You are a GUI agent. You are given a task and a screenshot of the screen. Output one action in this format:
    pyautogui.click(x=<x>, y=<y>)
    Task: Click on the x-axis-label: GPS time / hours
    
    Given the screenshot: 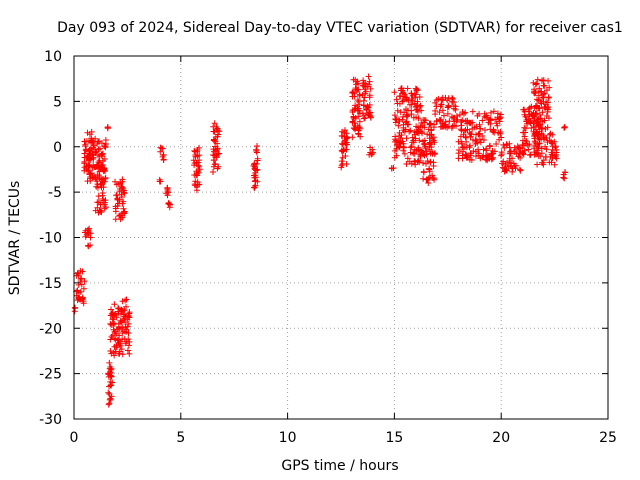 What is the action you would take?
    pyautogui.click(x=339, y=466)
    